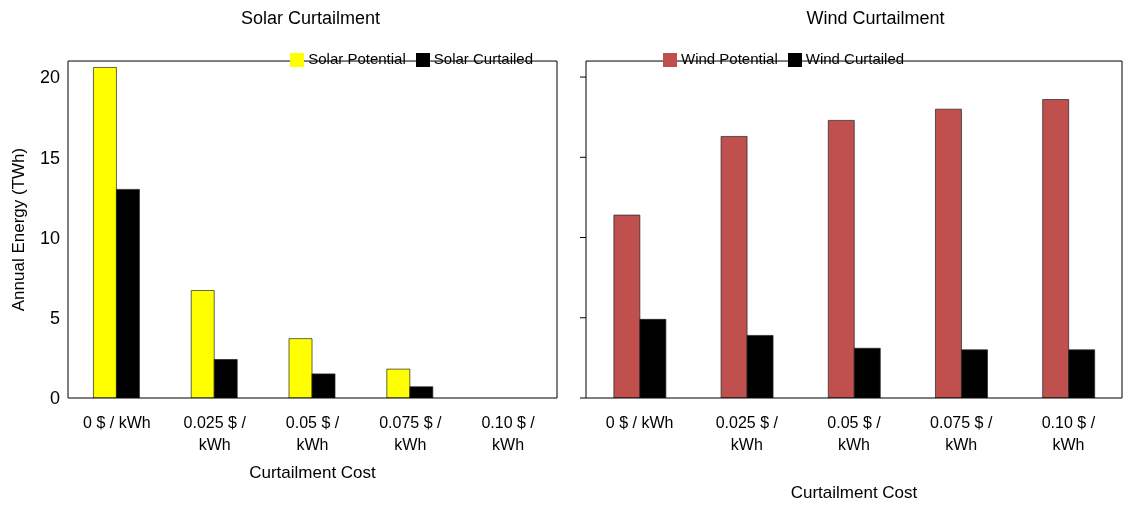  I want to click on legend-label: Wind Curtailed, so click(855, 58).